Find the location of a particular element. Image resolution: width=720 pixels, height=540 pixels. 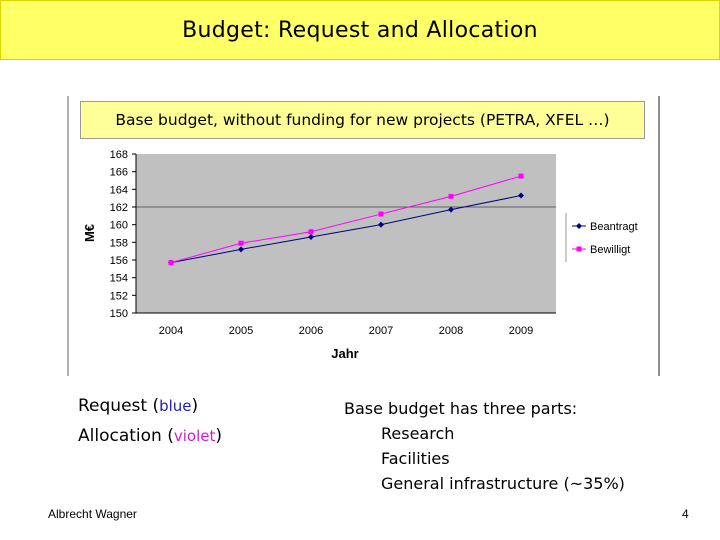

title-bar: Budget: Request and Allocation is located at coordinates (360, 30).